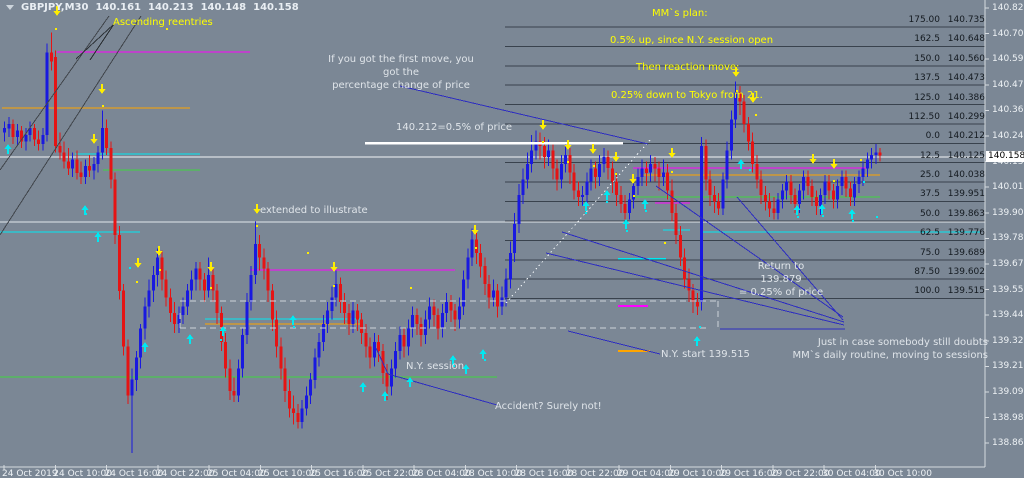 The height and width of the screenshot is (478, 1024). What do you see at coordinates (223, 7) in the screenshot?
I see `ohlc-low: 140.148` at bounding box center [223, 7].